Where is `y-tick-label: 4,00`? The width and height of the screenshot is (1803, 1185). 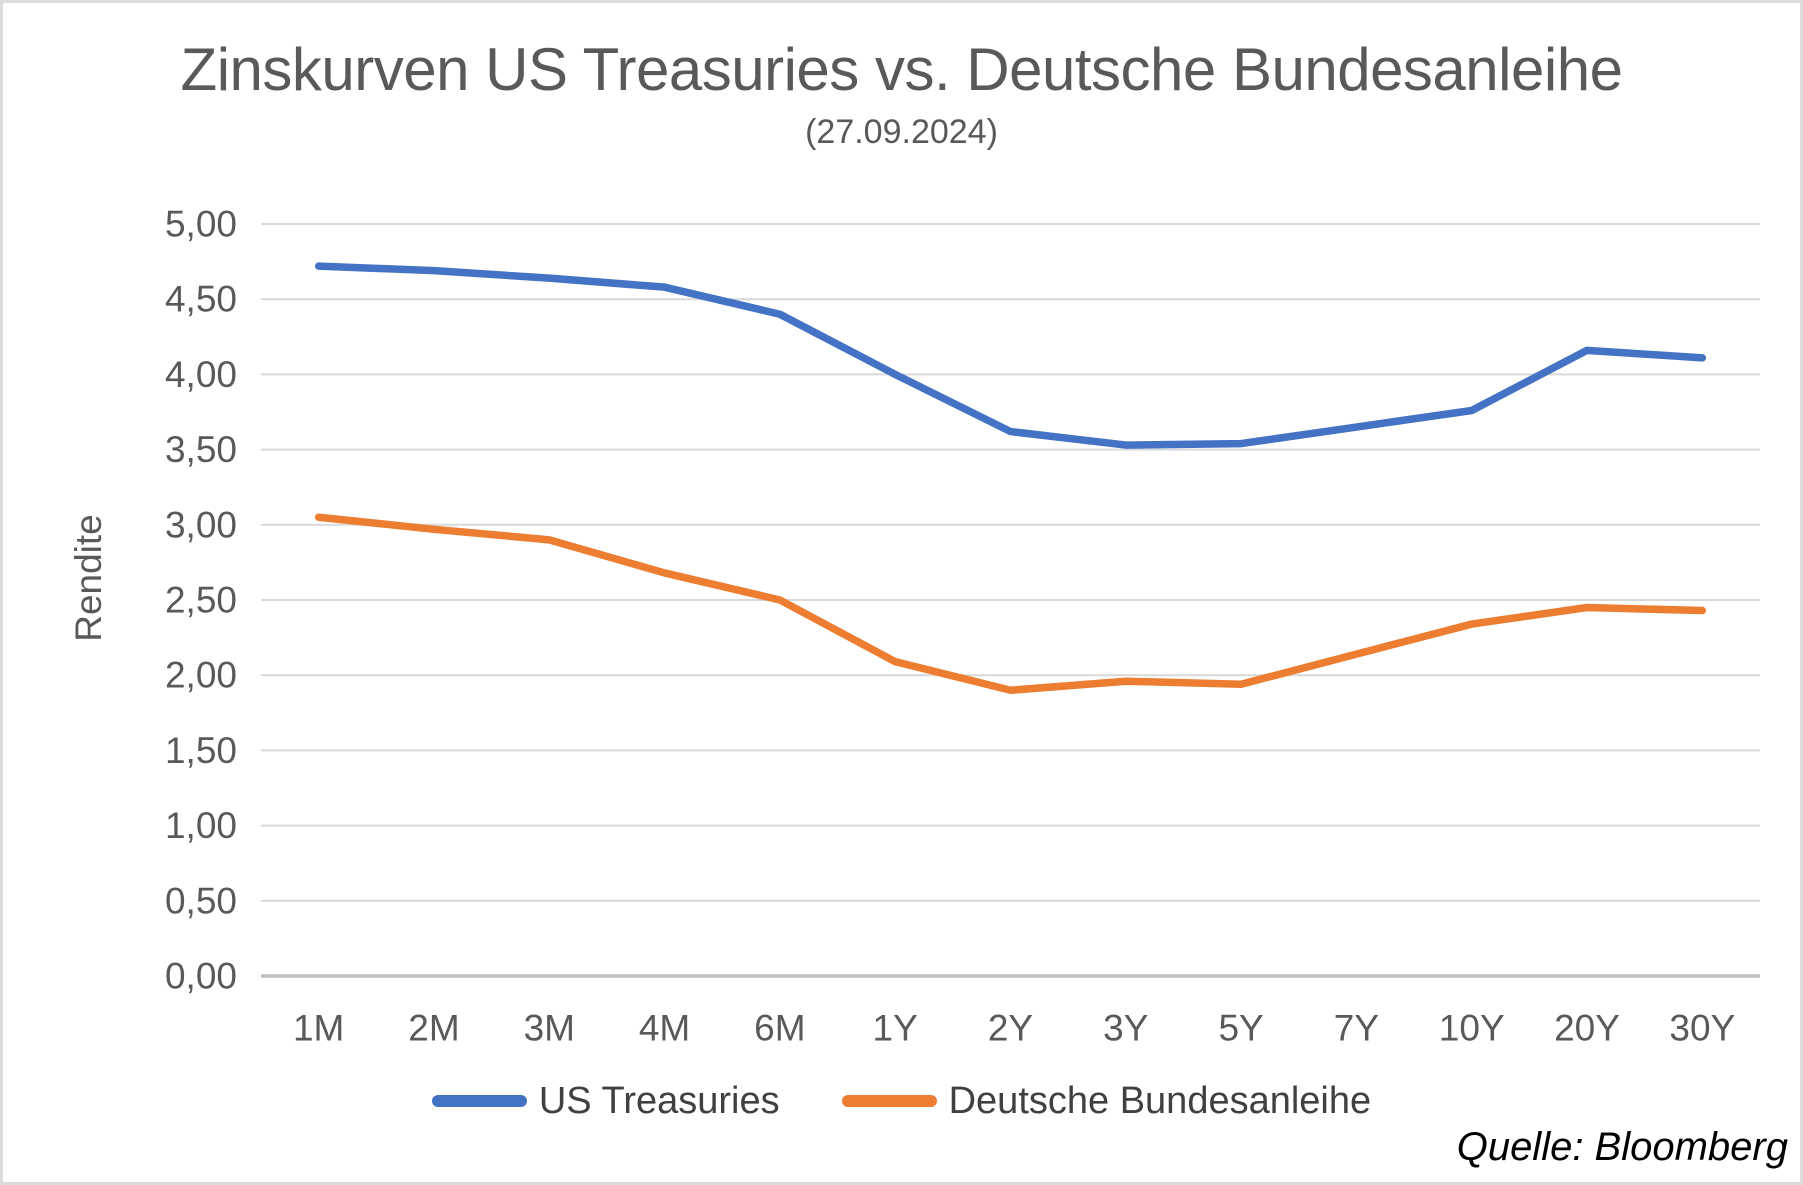 y-tick-label: 4,00 is located at coordinates (201, 374).